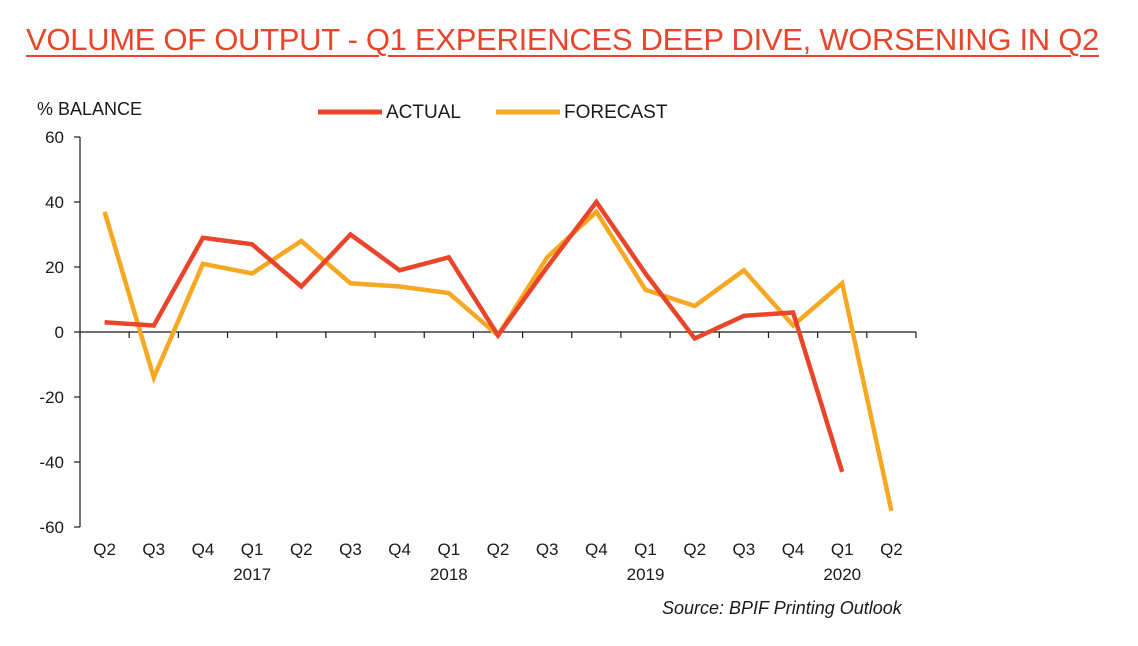  I want to click on y-tick-label: -20, so click(51, 397).